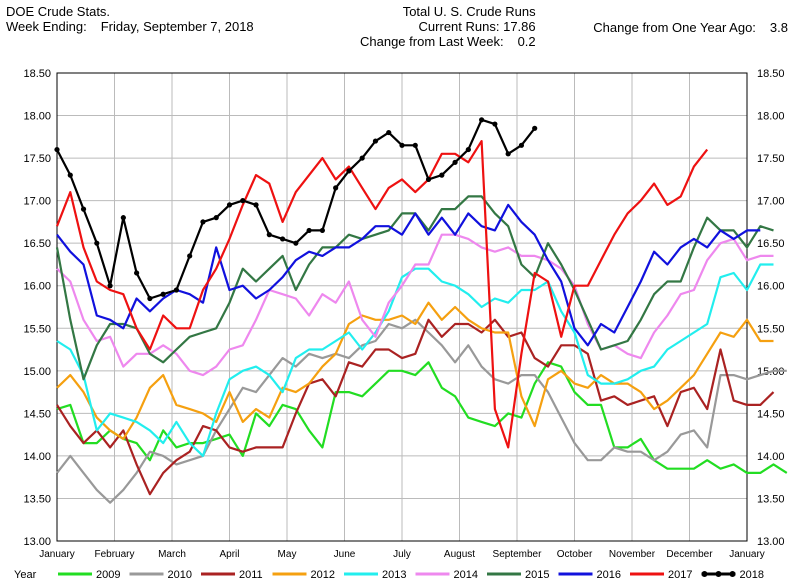 The width and height of the screenshot is (800, 584). I want to click on week-ending: Week Ending: Friday, September 7, 2018, so click(130, 26).